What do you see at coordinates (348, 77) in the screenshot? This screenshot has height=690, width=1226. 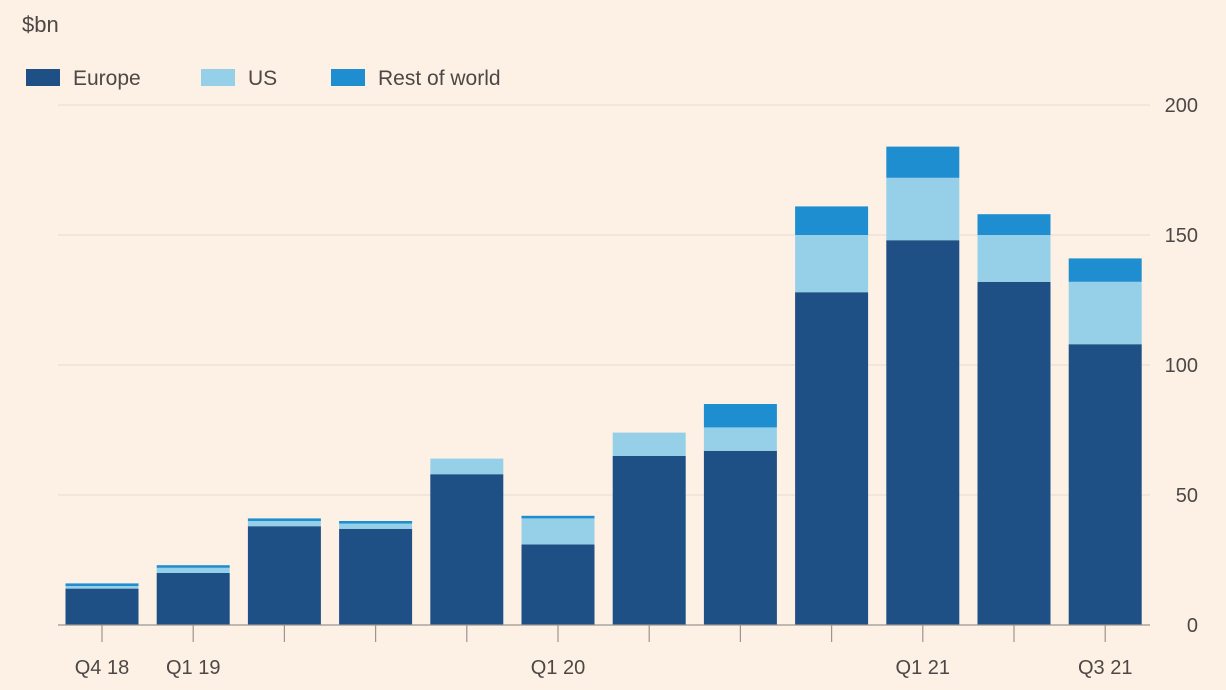 I see `legend-swatch-rest-of-world` at bounding box center [348, 77].